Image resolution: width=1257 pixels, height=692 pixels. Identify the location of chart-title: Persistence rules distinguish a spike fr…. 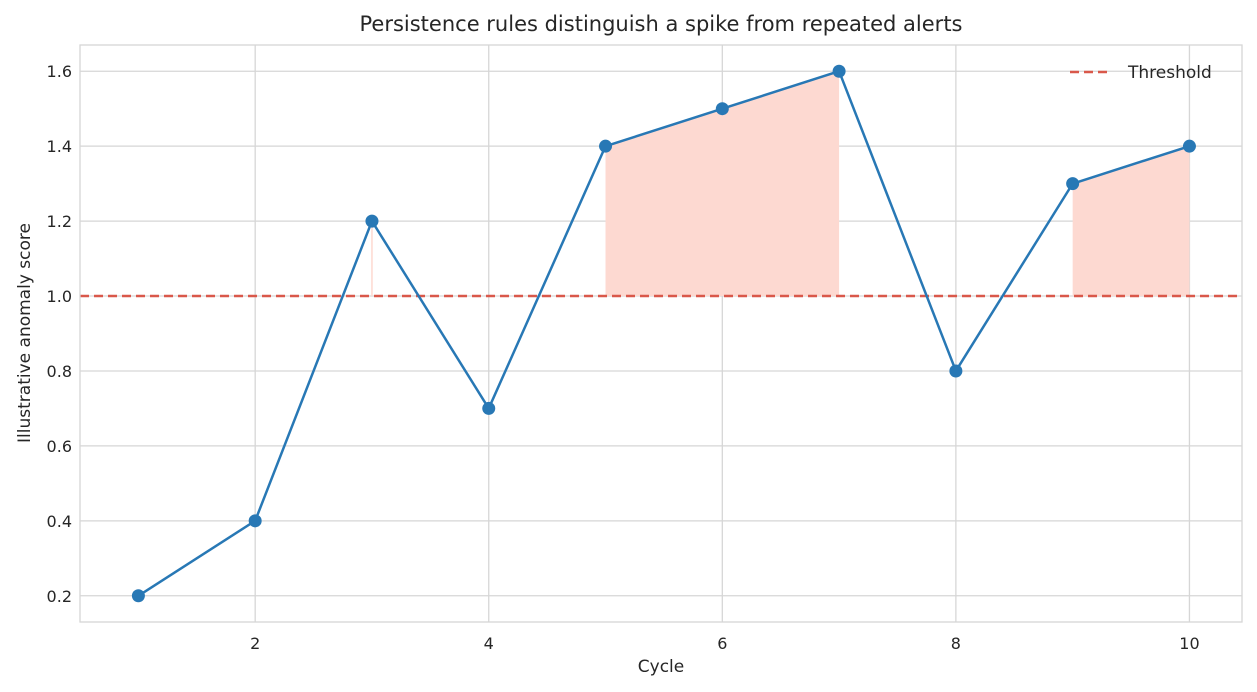
(661, 24).